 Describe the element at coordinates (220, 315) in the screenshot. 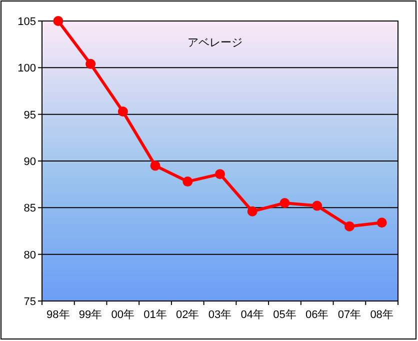

I see `x-tick-label: 03年` at that location.